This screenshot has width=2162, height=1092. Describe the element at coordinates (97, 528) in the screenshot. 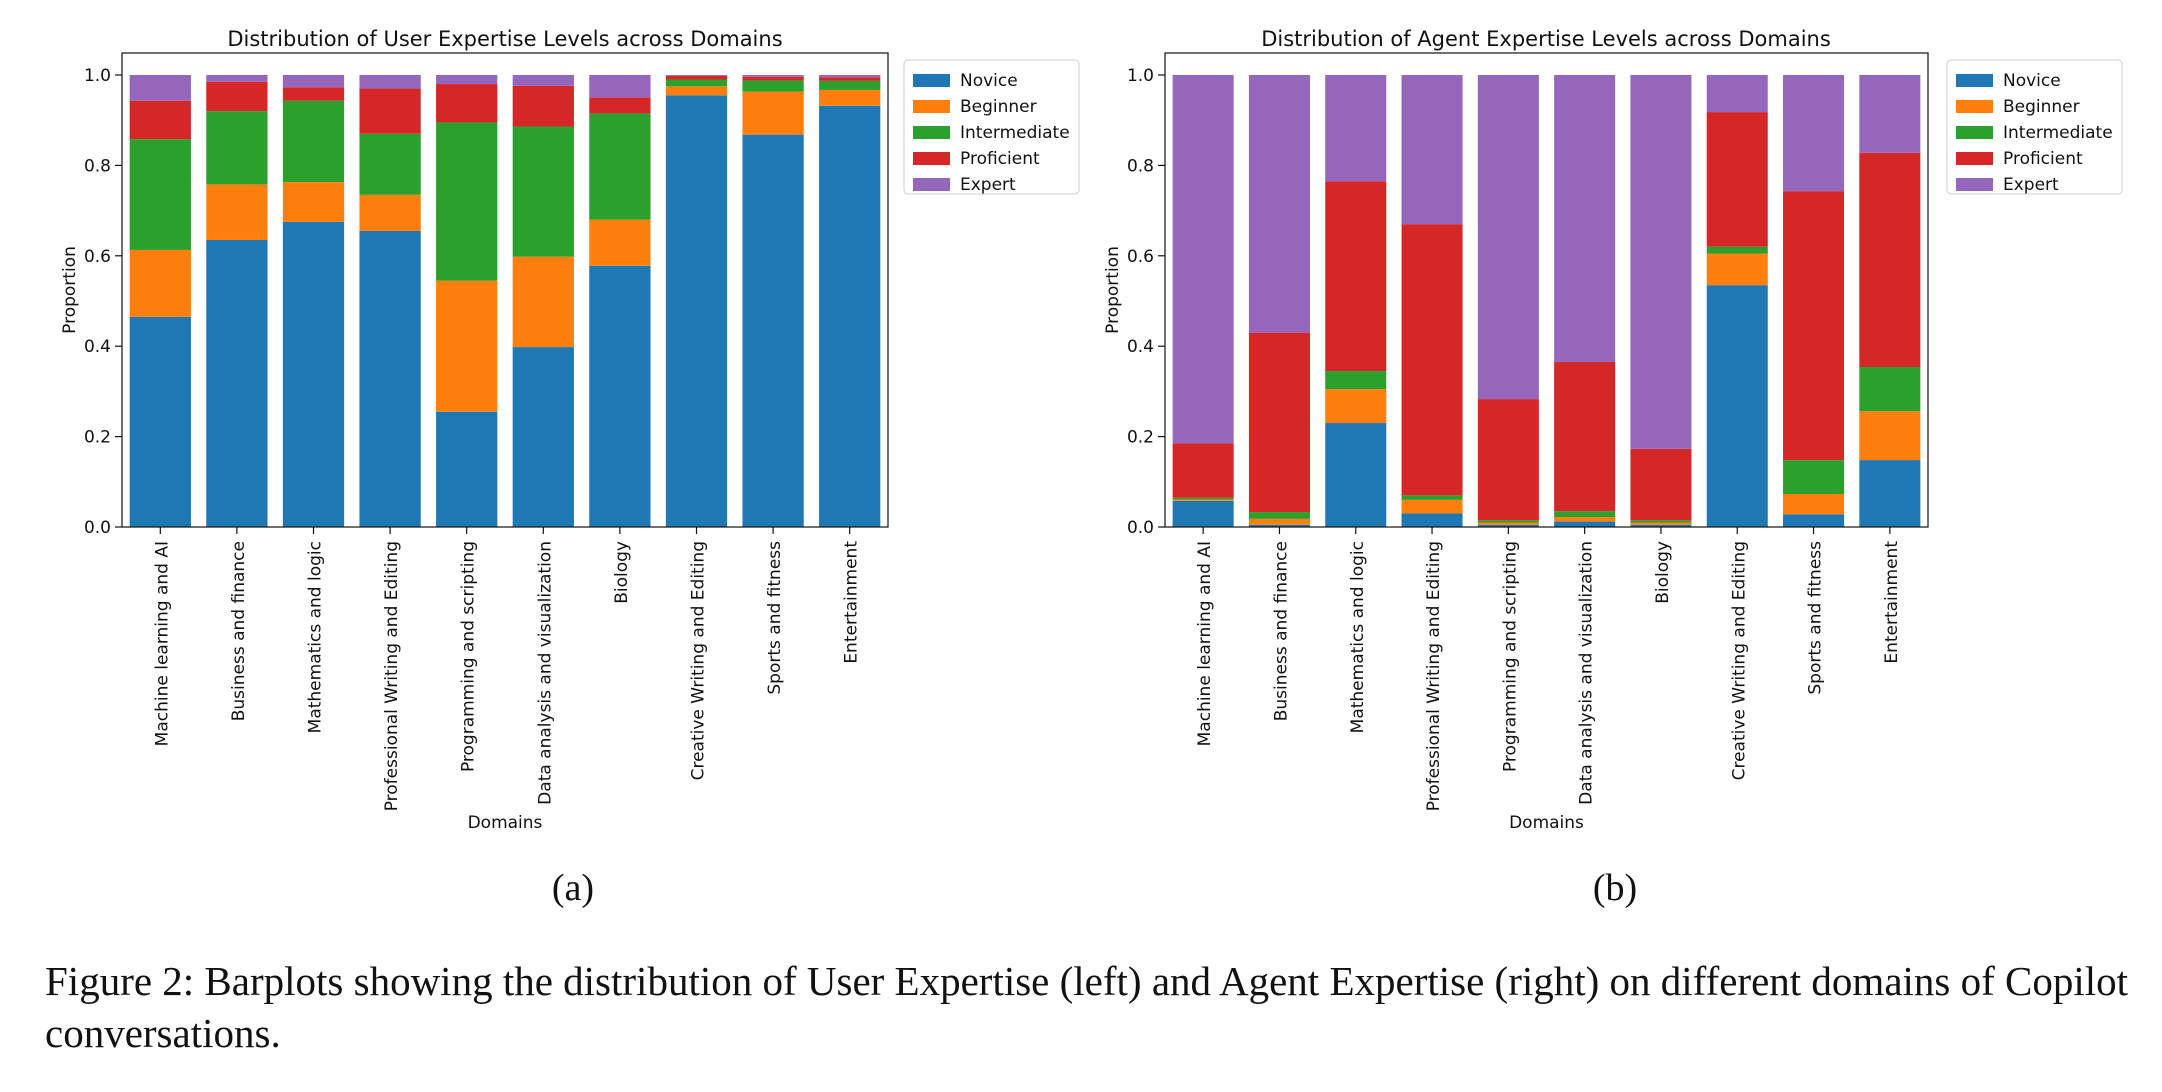

I see `y-tick-label: 0.0` at that location.